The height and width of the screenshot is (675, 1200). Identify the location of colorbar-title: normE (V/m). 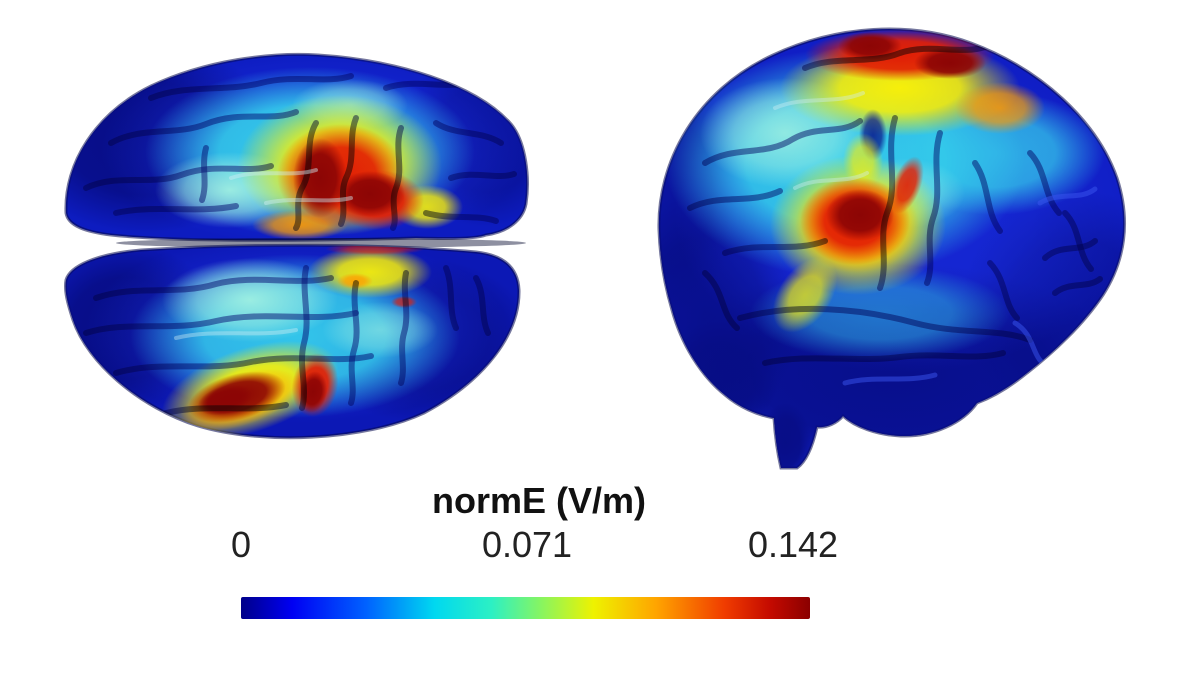
(539, 500).